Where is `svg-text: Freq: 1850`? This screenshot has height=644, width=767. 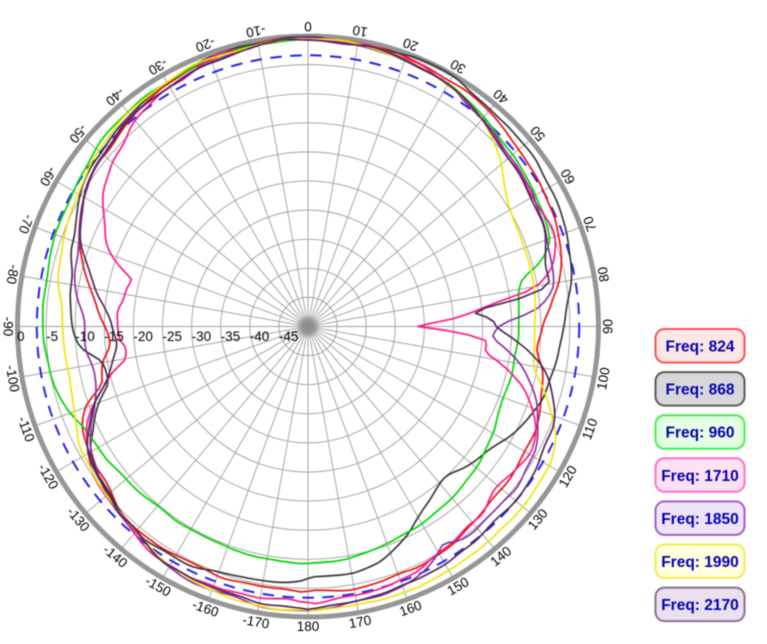
svg-text: Freq: 1850 is located at coordinates (700, 519).